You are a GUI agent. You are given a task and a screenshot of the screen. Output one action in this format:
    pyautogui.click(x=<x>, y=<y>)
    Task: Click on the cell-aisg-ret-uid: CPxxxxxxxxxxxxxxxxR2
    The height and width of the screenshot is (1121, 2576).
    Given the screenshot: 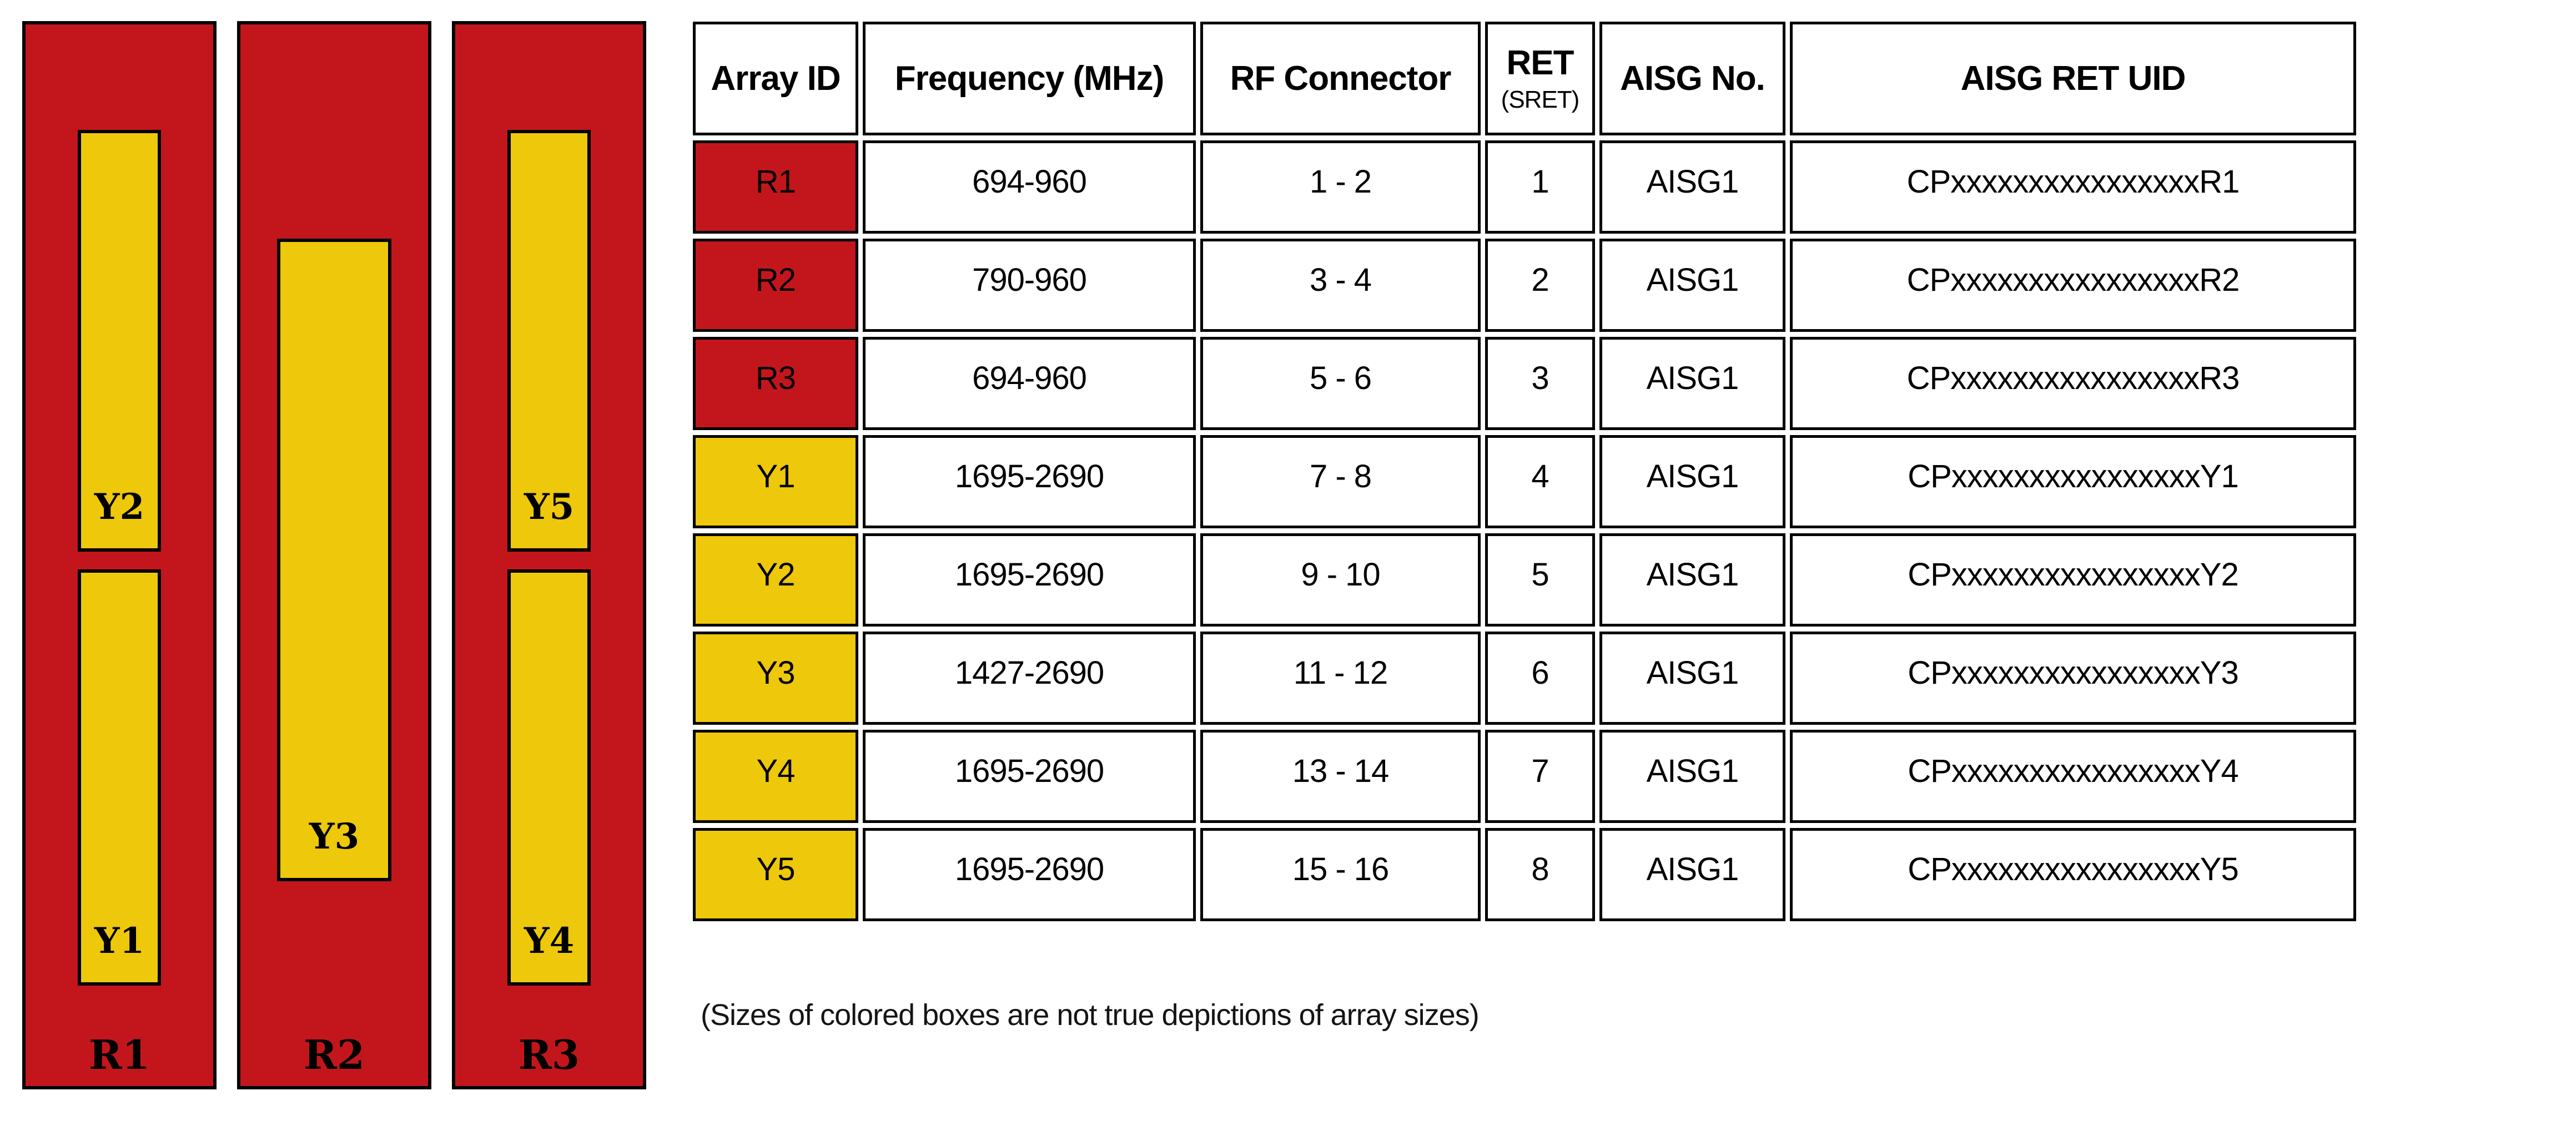 What is the action you would take?
    pyautogui.click(x=2073, y=285)
    